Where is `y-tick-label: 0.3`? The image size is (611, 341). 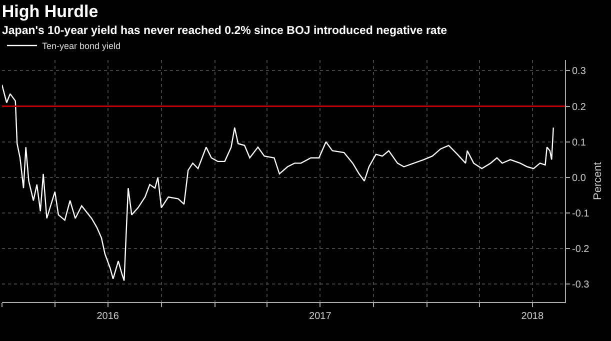
y-tick-label: 0.3 is located at coordinates (579, 72).